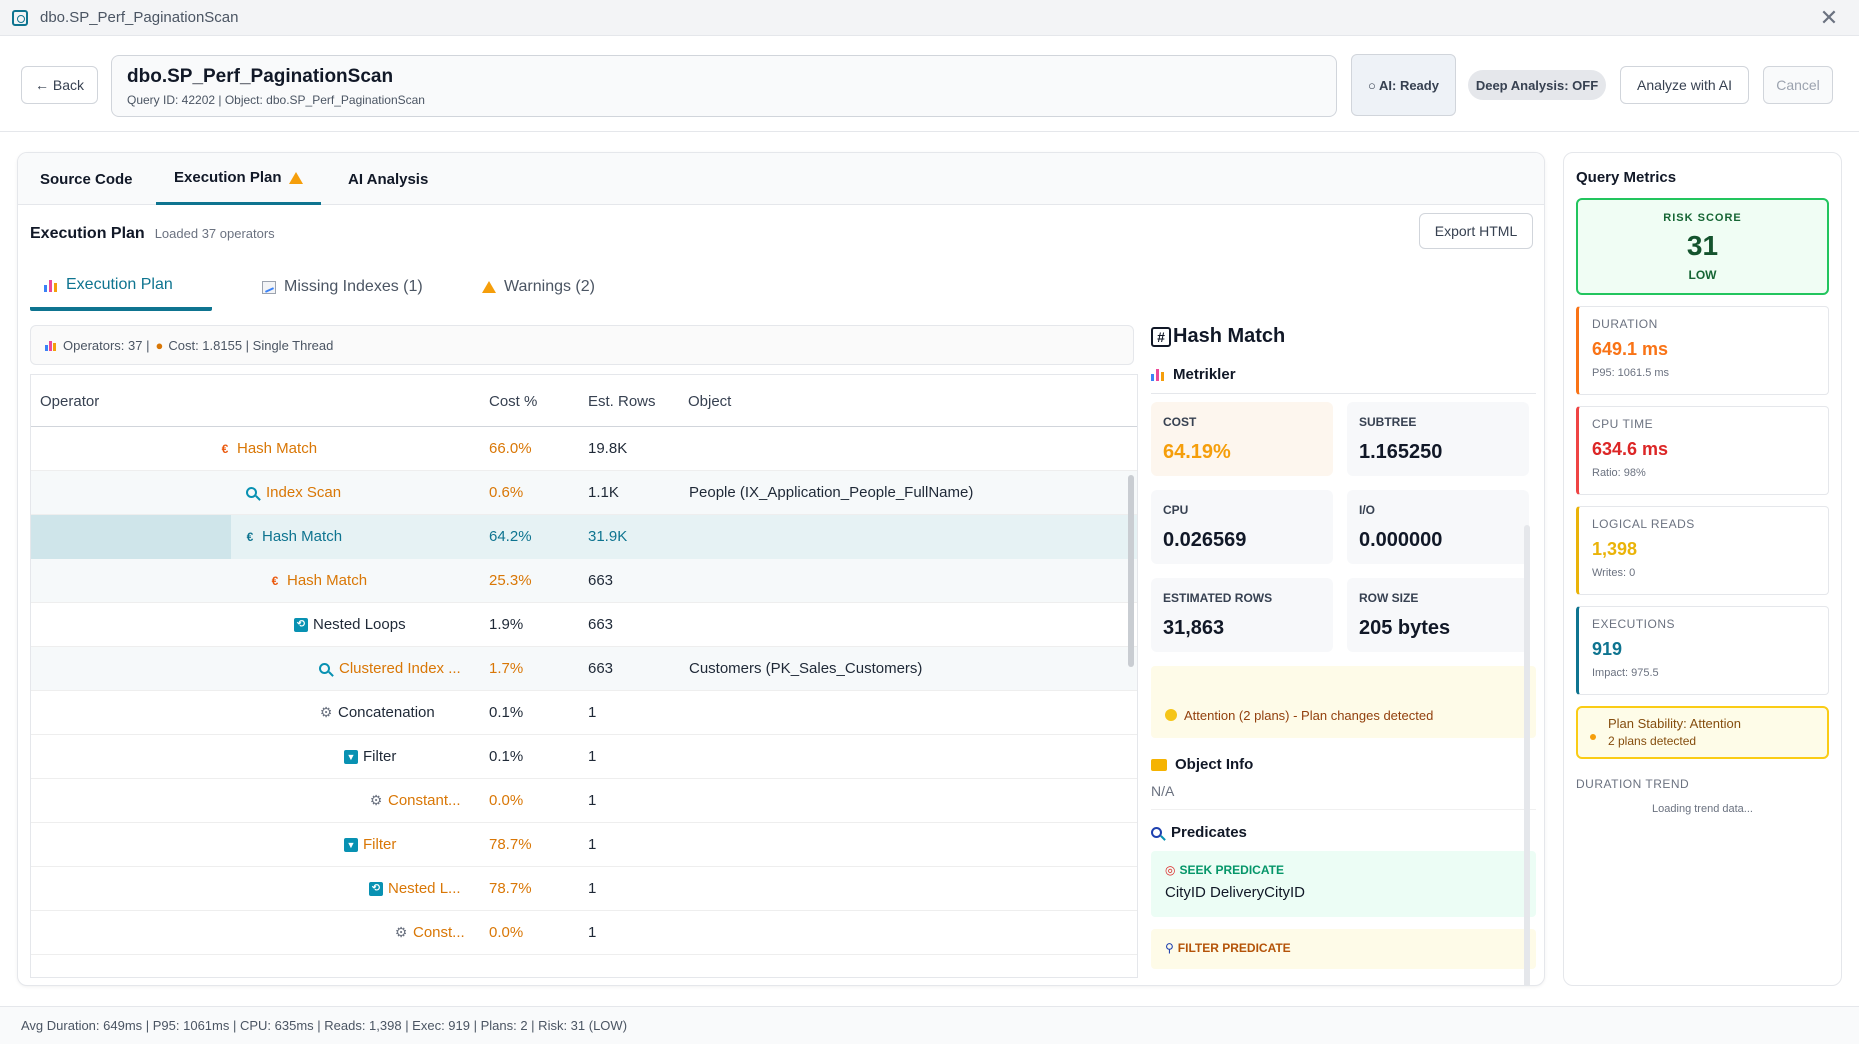 This screenshot has width=1859, height=1044. I want to click on gear-icon: ⚙, so click(401, 932).